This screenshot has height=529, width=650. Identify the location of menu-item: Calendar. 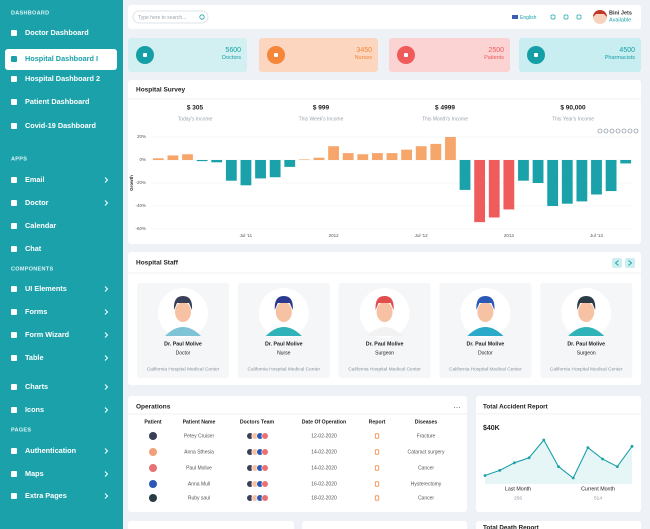
(40, 225).